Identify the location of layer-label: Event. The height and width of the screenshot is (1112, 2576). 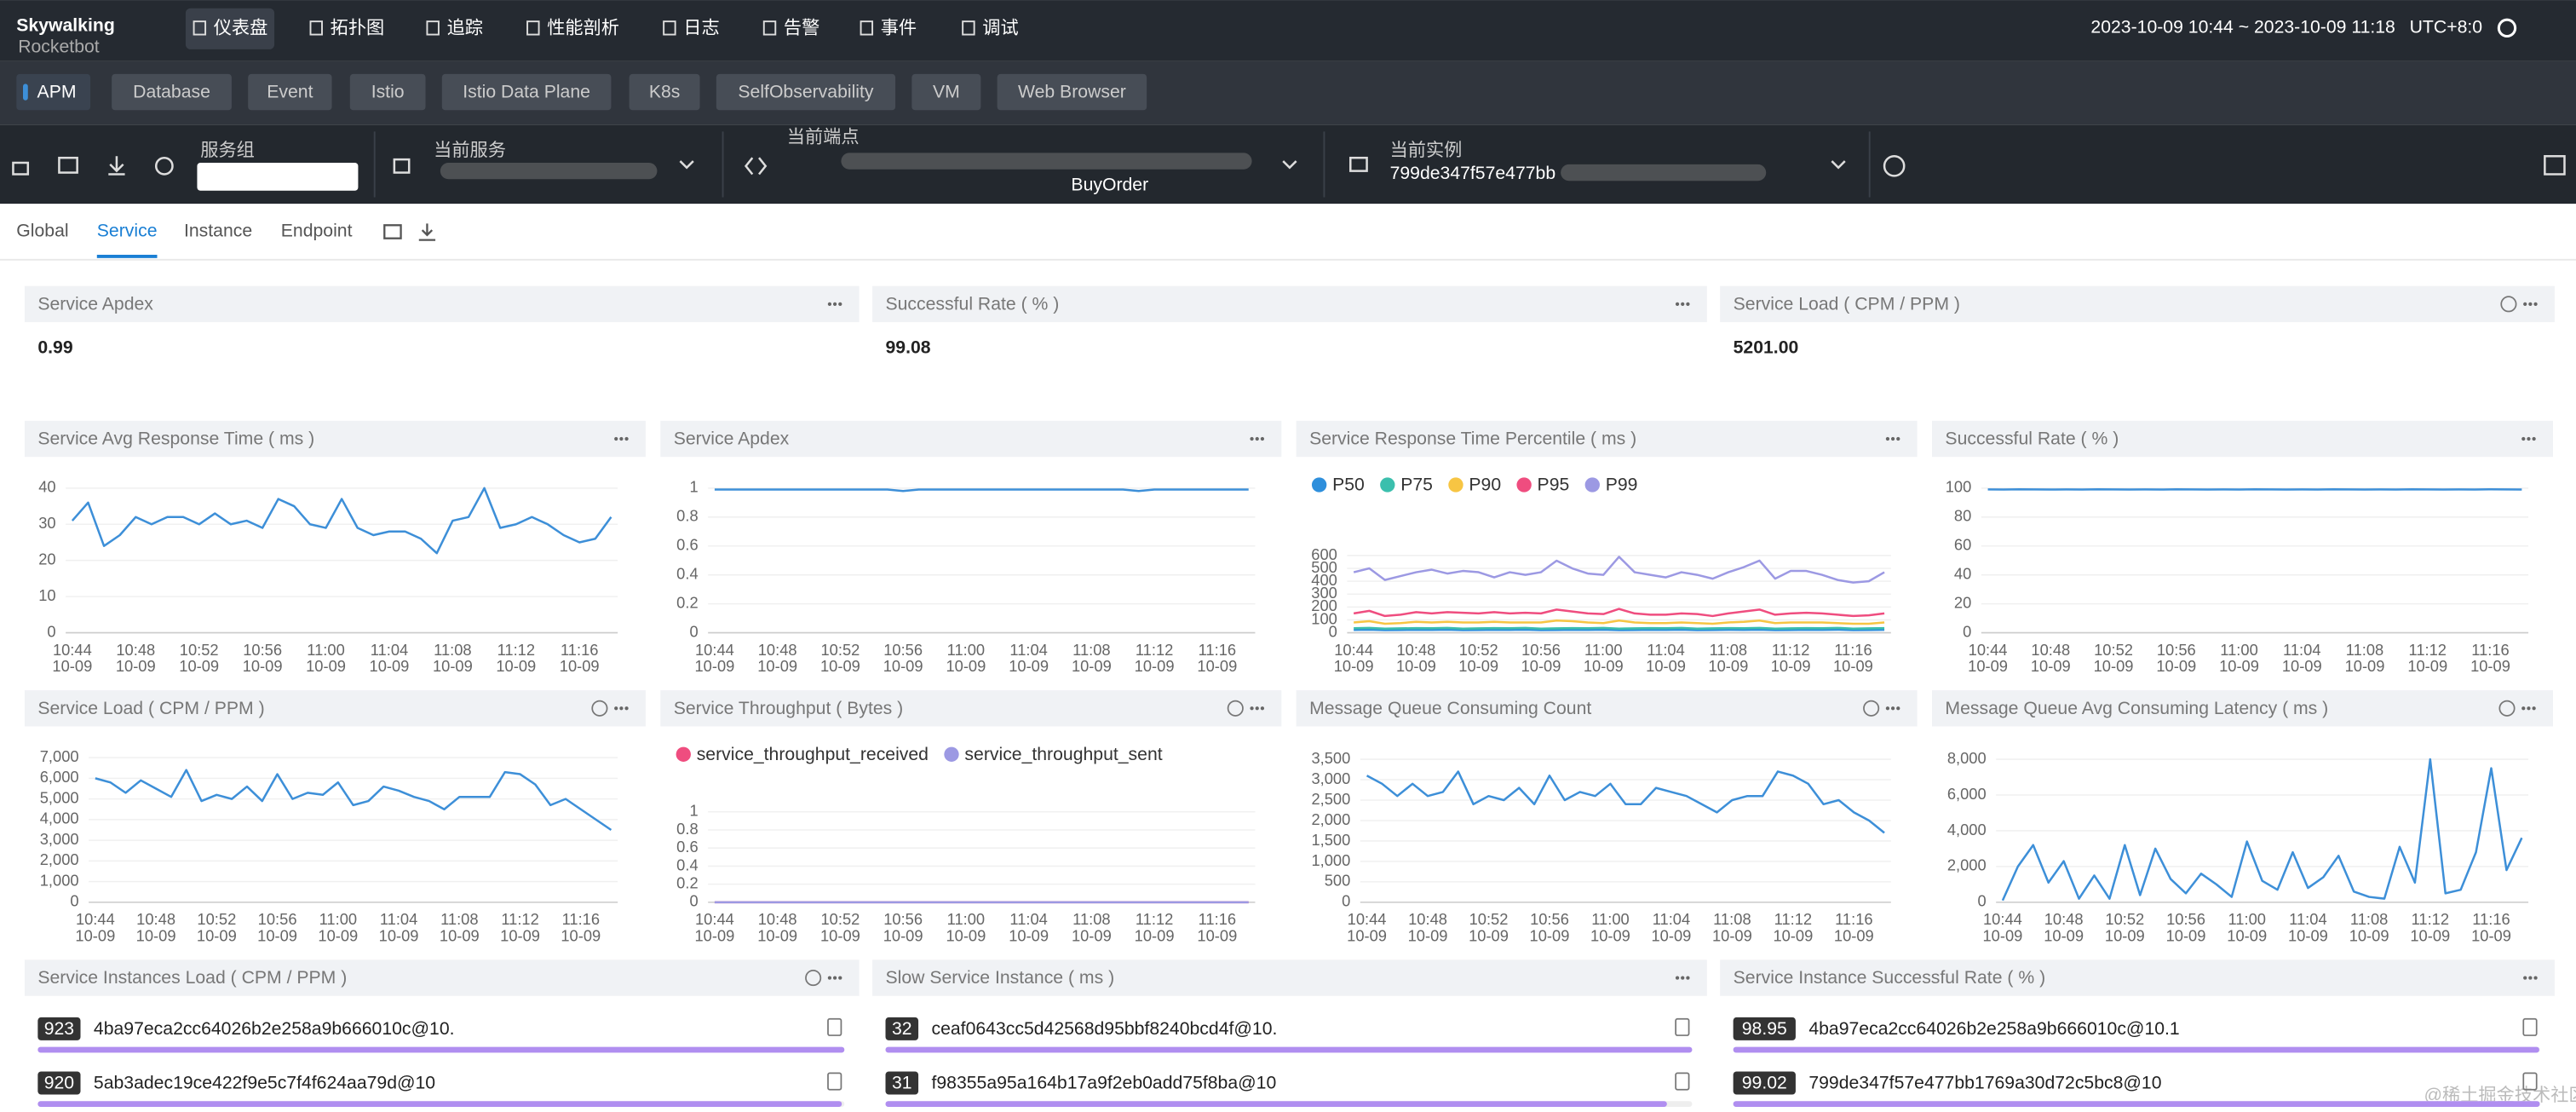
(290, 92).